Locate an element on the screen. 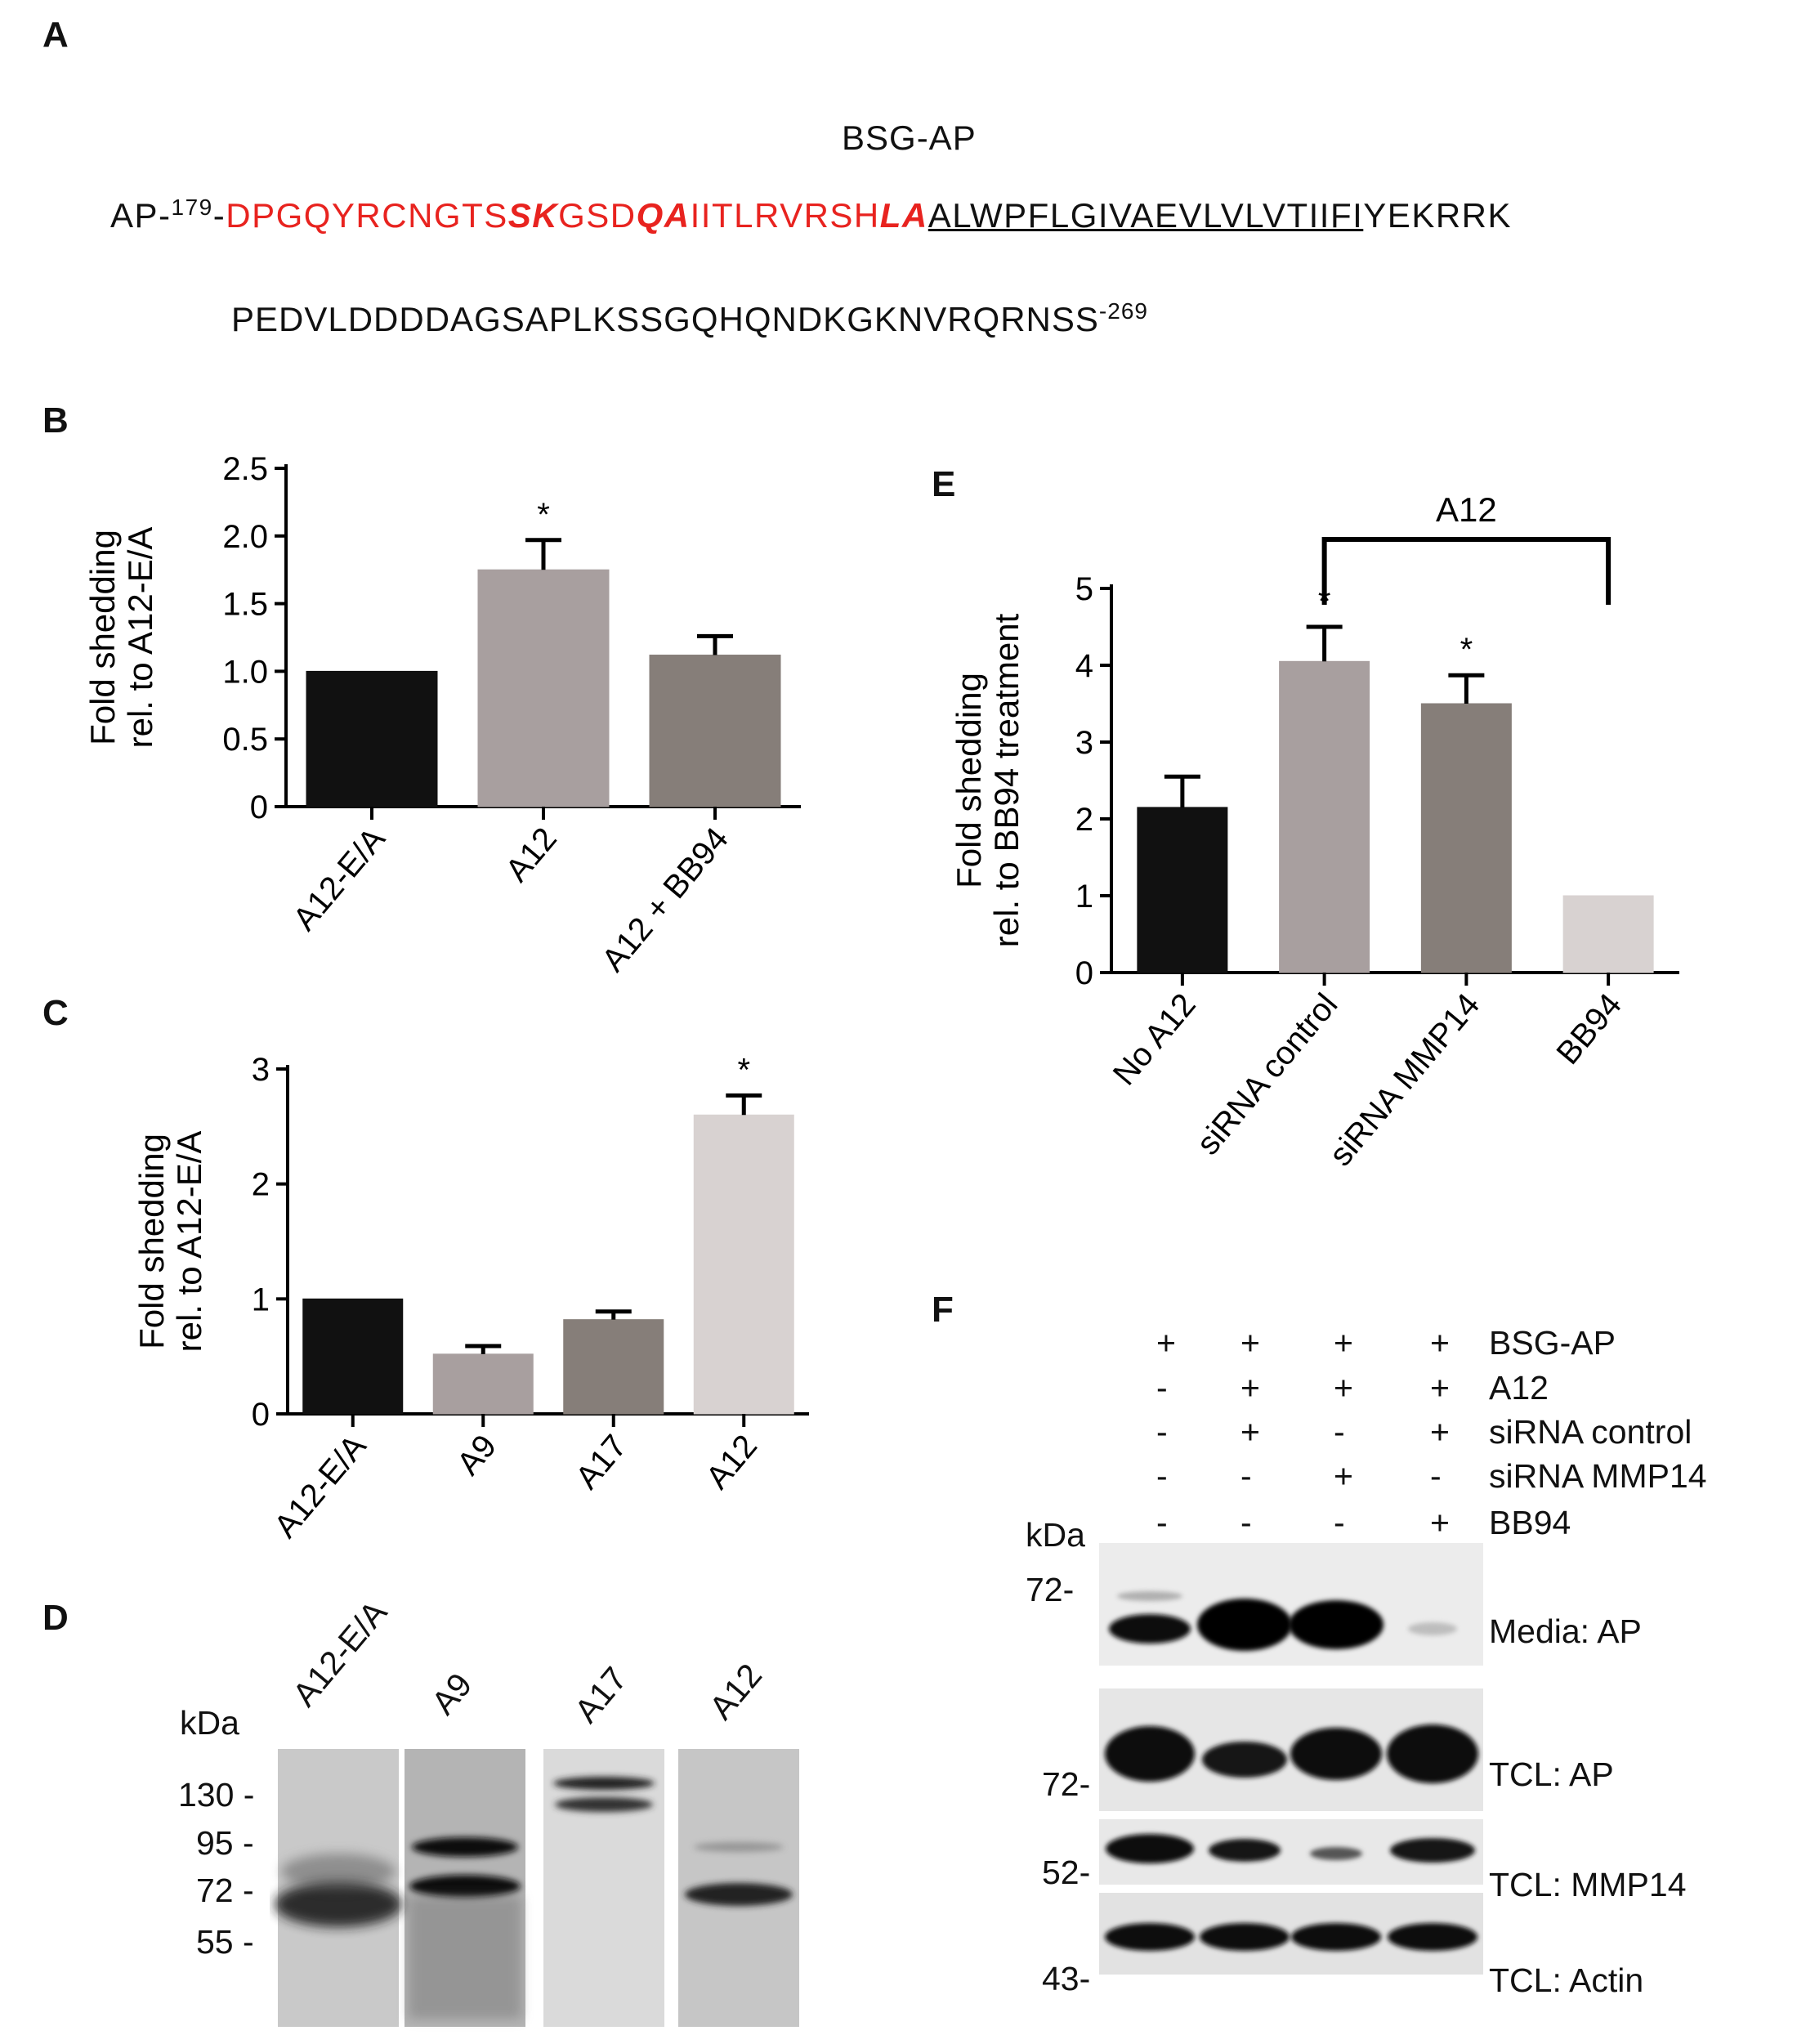 The image size is (1797, 2044). panel-f-blot-label-tcl-mmp14: TCL: MMP14 is located at coordinates (1588, 1884).